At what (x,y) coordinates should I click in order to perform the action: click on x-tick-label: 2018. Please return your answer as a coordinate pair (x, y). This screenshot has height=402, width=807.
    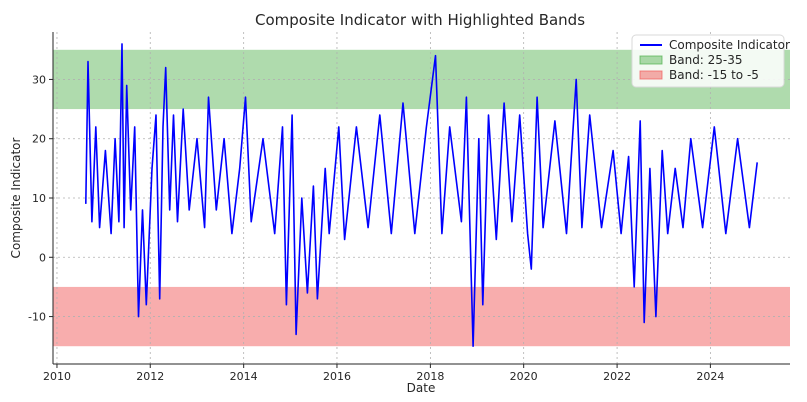
    Looking at the image, I should click on (430, 376).